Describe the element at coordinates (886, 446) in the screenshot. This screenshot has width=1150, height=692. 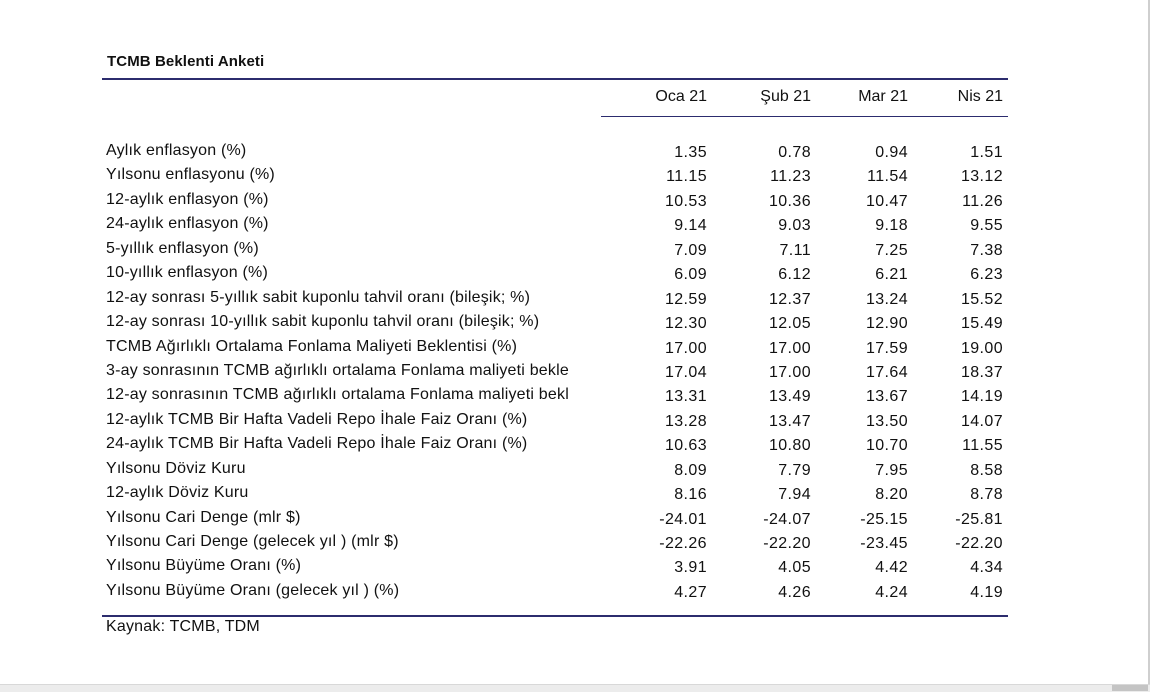
I see `table-cell: 10.70` at that location.